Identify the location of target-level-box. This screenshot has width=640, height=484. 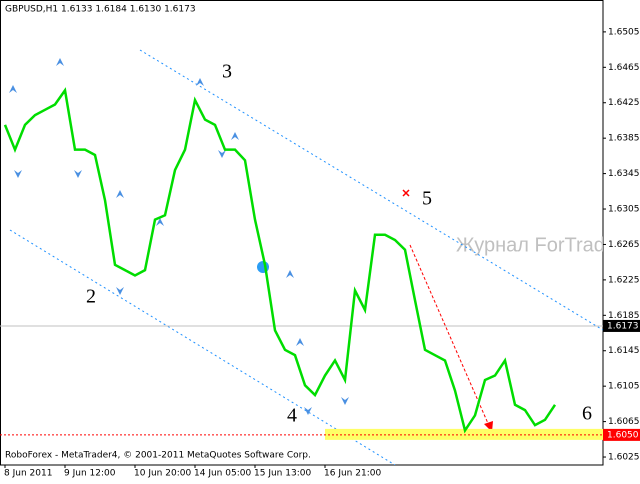
(621, 434).